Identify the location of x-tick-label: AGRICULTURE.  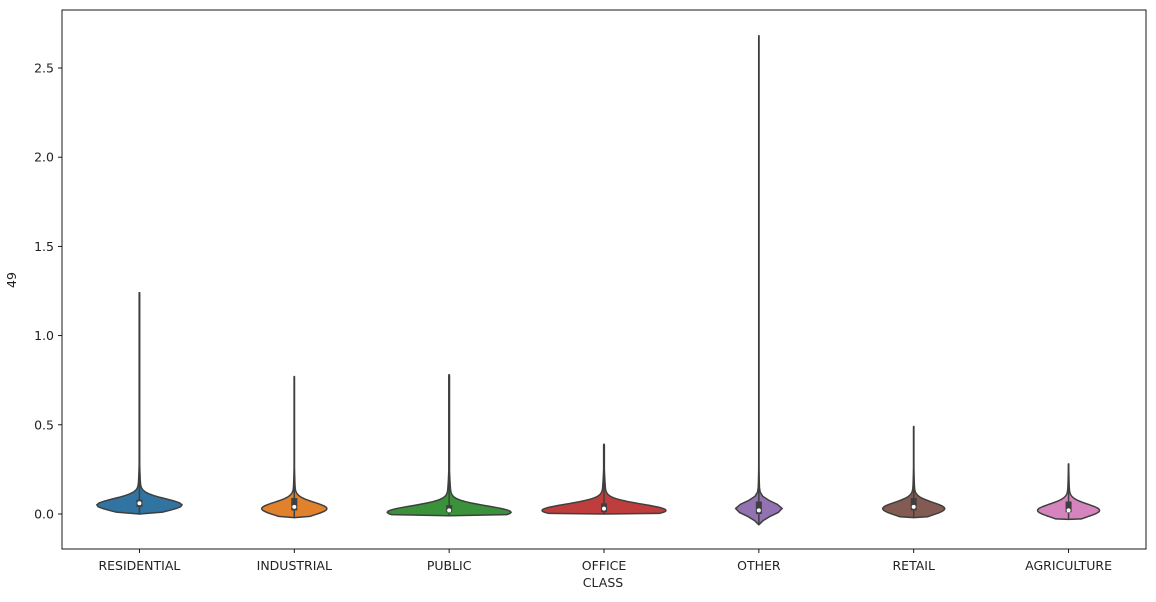
(1068, 565).